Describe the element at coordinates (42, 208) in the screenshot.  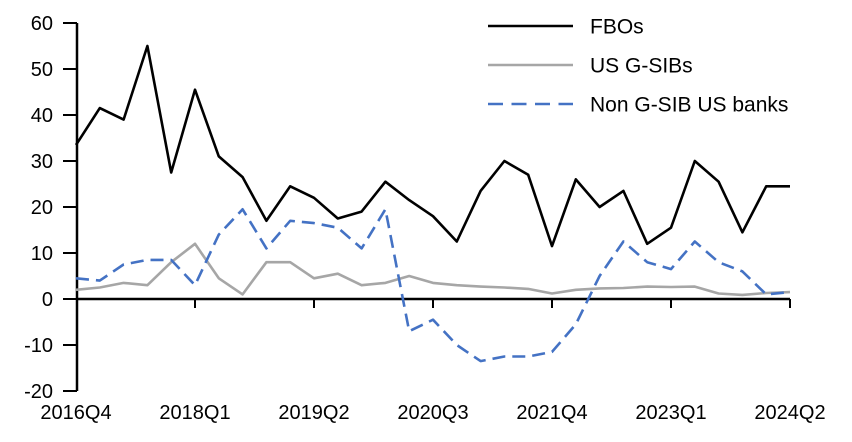
I see `y-axis-tick-label: 20` at that location.